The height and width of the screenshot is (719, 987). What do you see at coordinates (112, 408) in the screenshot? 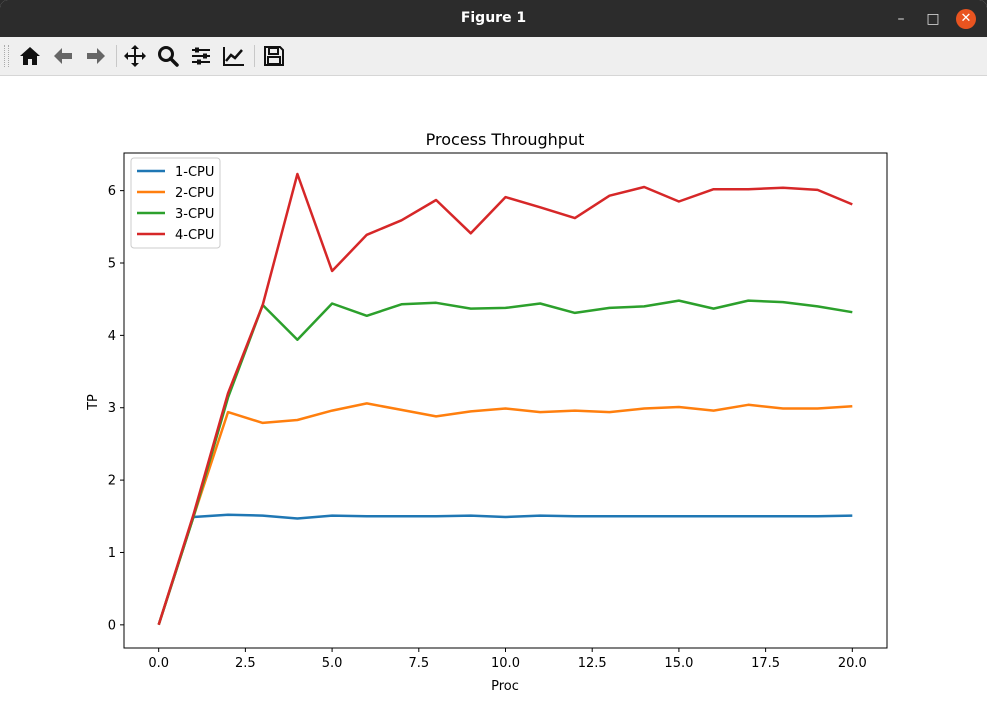
I see `y-tick-label: 3` at bounding box center [112, 408].